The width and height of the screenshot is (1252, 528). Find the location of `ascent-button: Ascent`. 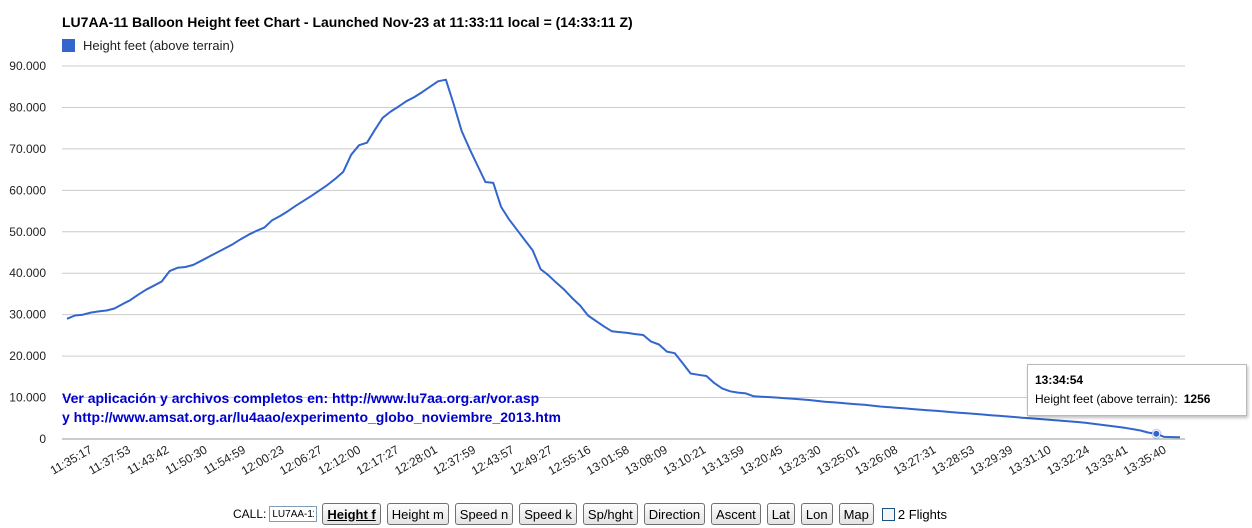

ascent-button: Ascent is located at coordinates (736, 514).